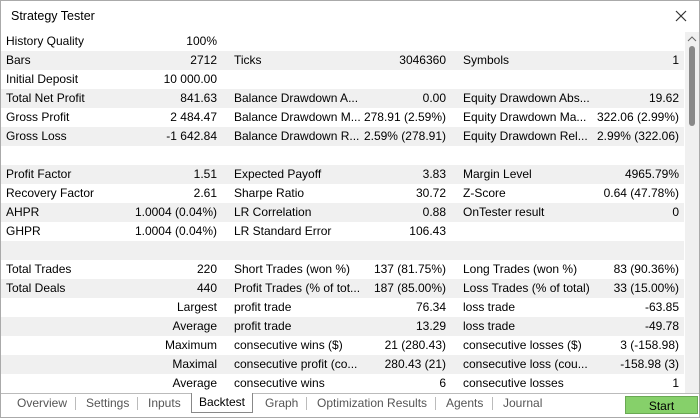  I want to click on table-row: History Quality 100%, so click(342, 41).